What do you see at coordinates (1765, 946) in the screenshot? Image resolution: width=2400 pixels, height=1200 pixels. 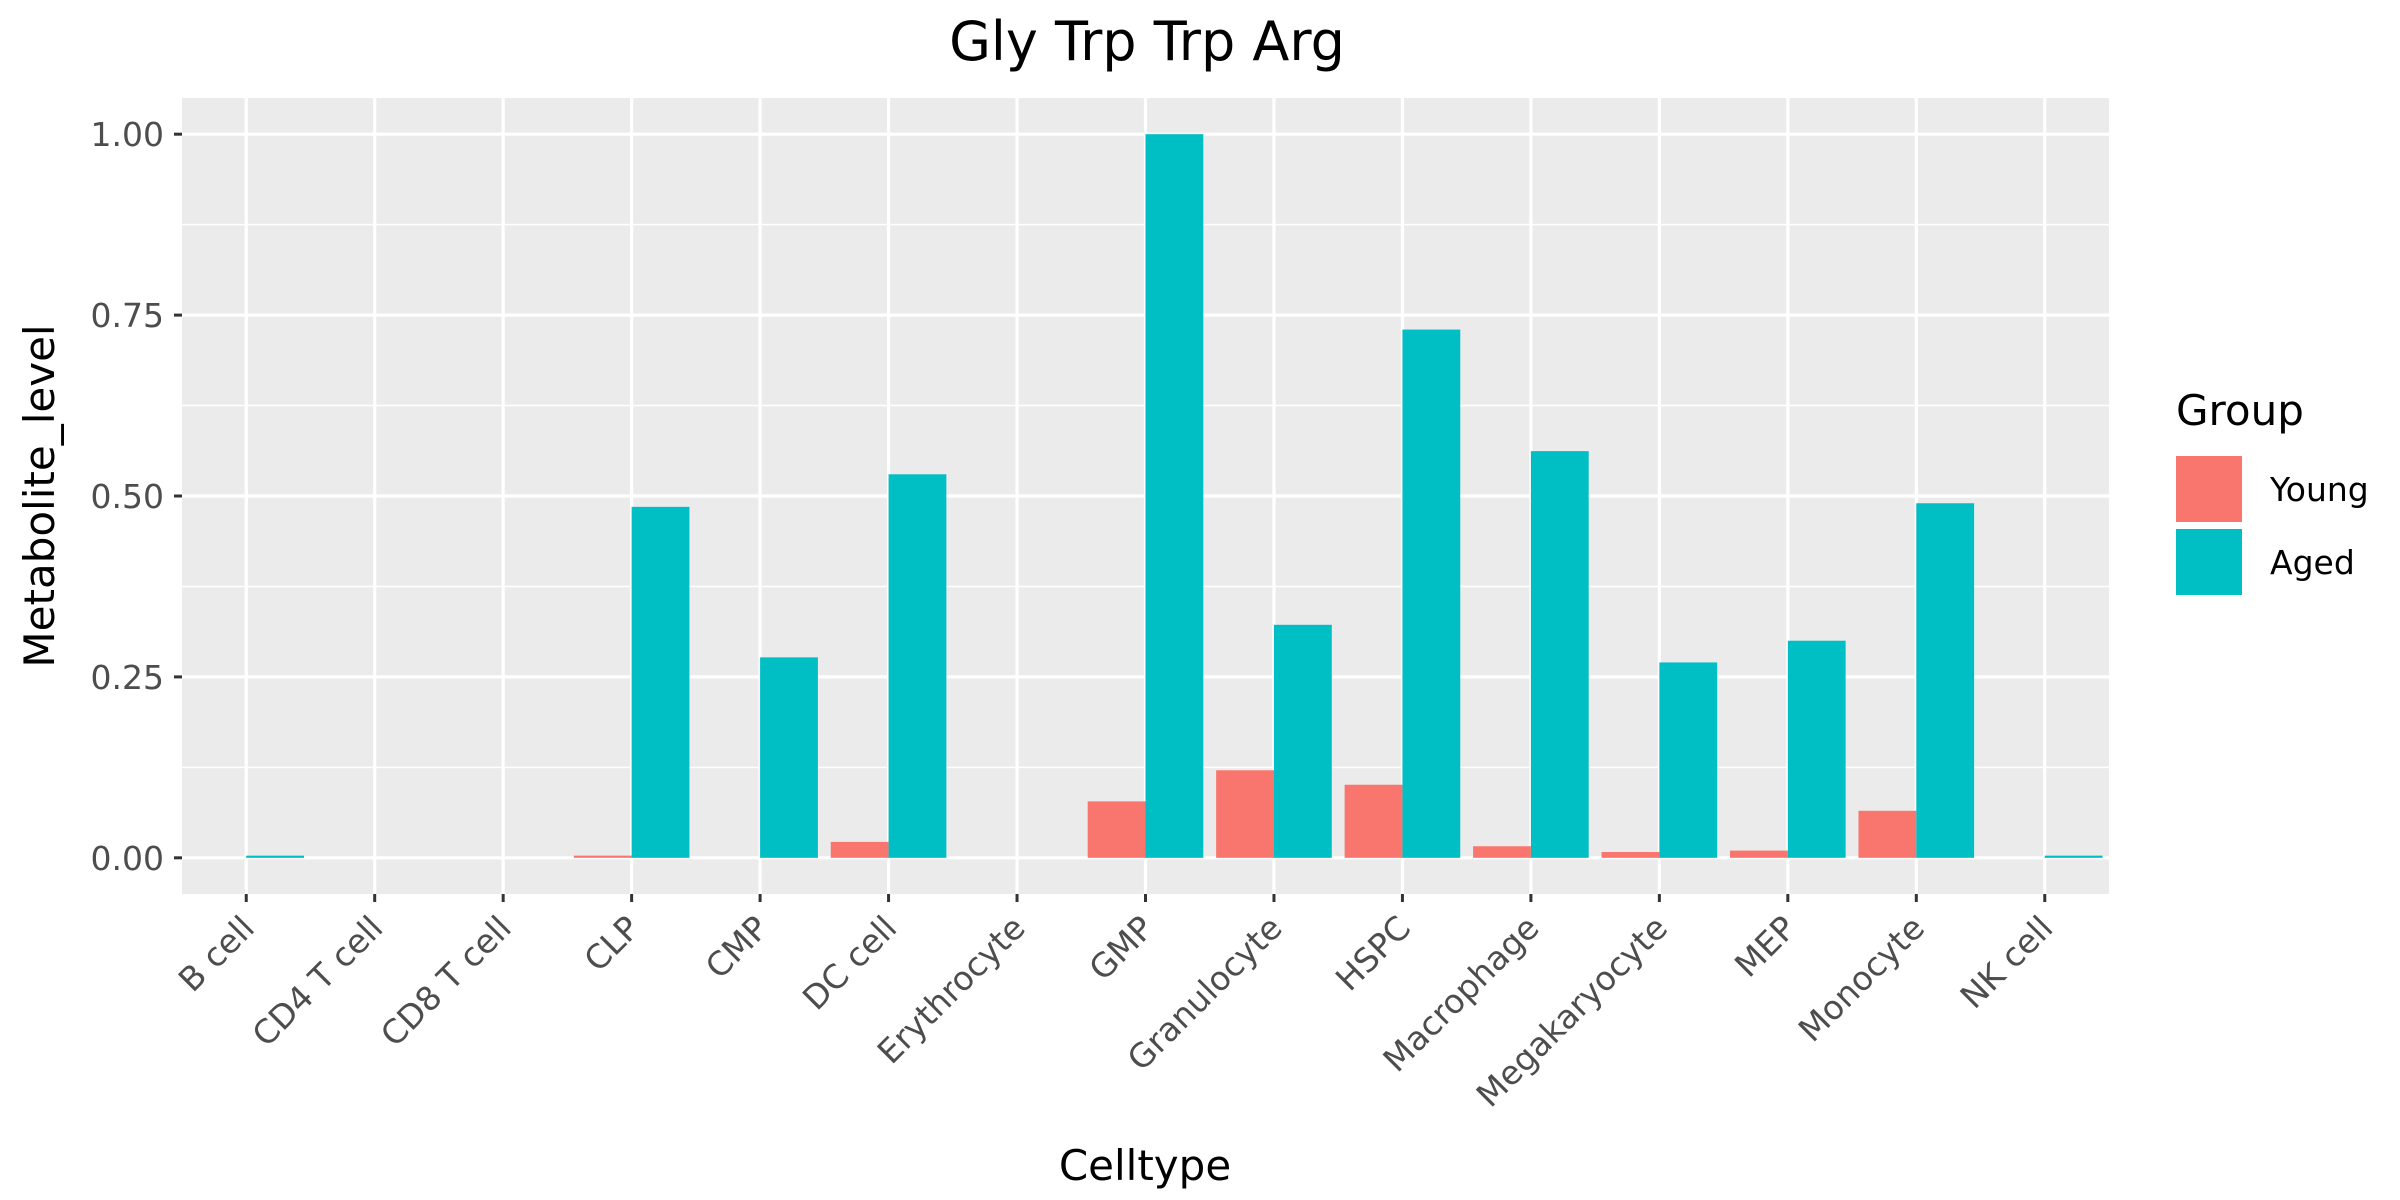 I see `x-tick-label: MEP` at bounding box center [1765, 946].